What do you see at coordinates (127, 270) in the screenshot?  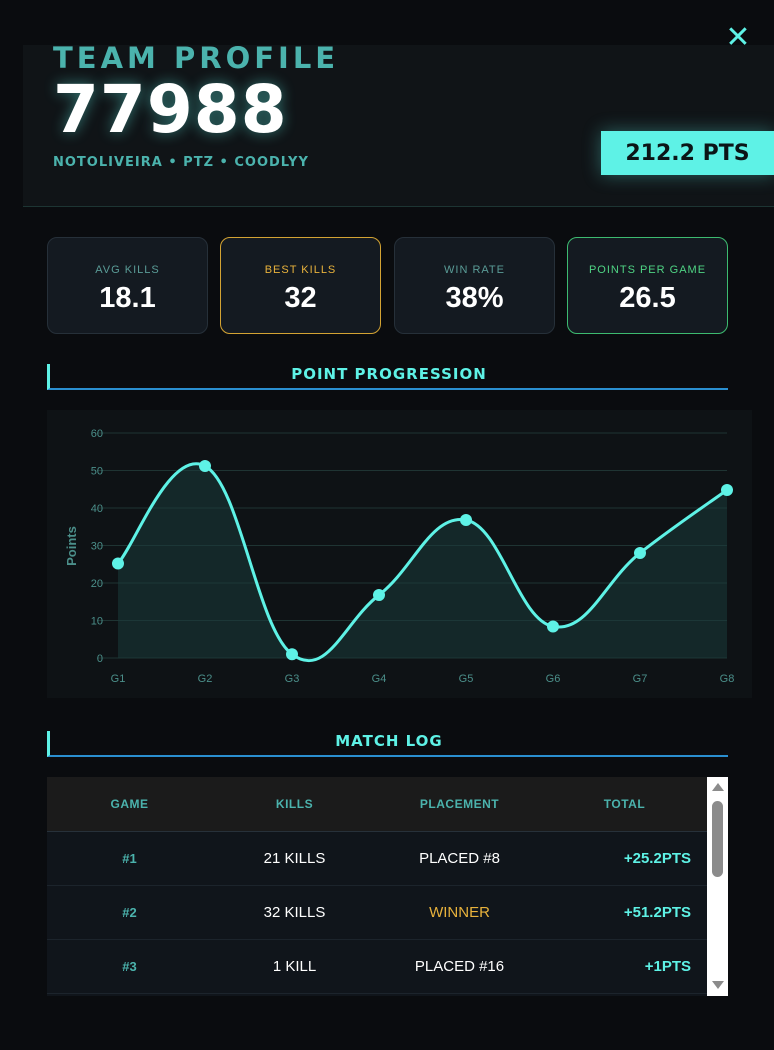 I see `stat-label: AVG KILLS` at bounding box center [127, 270].